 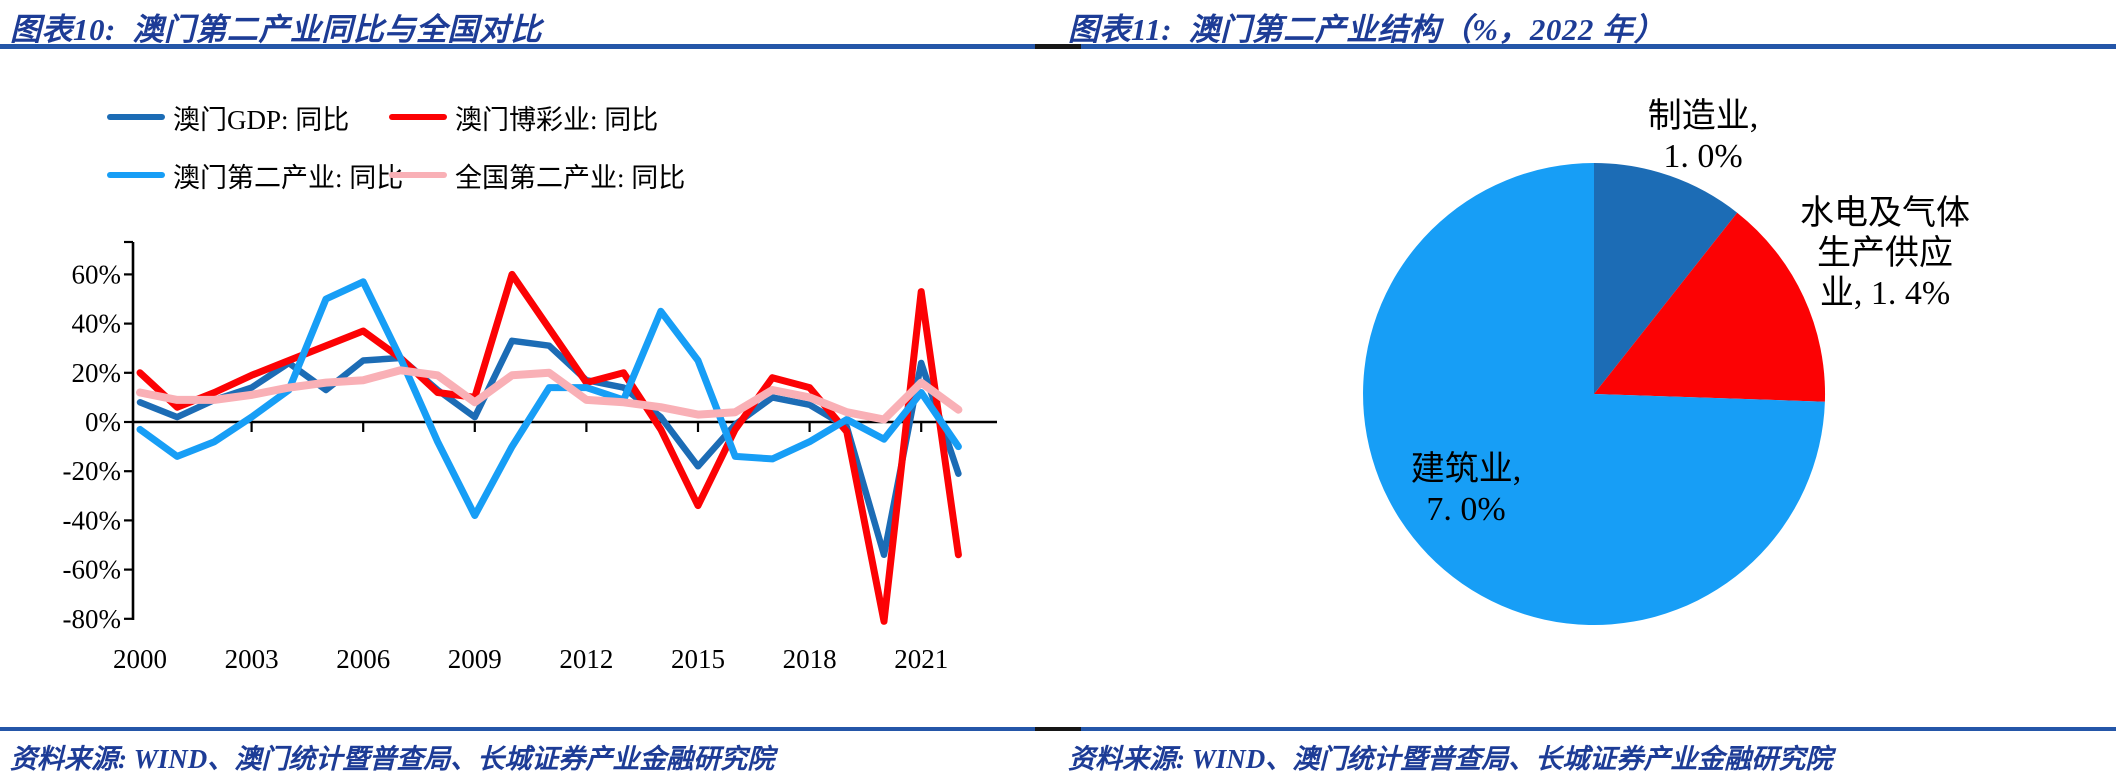 What do you see at coordinates (557, 119) in the screenshot?
I see `legend-label: 澳门博彩业: 同比` at bounding box center [557, 119].